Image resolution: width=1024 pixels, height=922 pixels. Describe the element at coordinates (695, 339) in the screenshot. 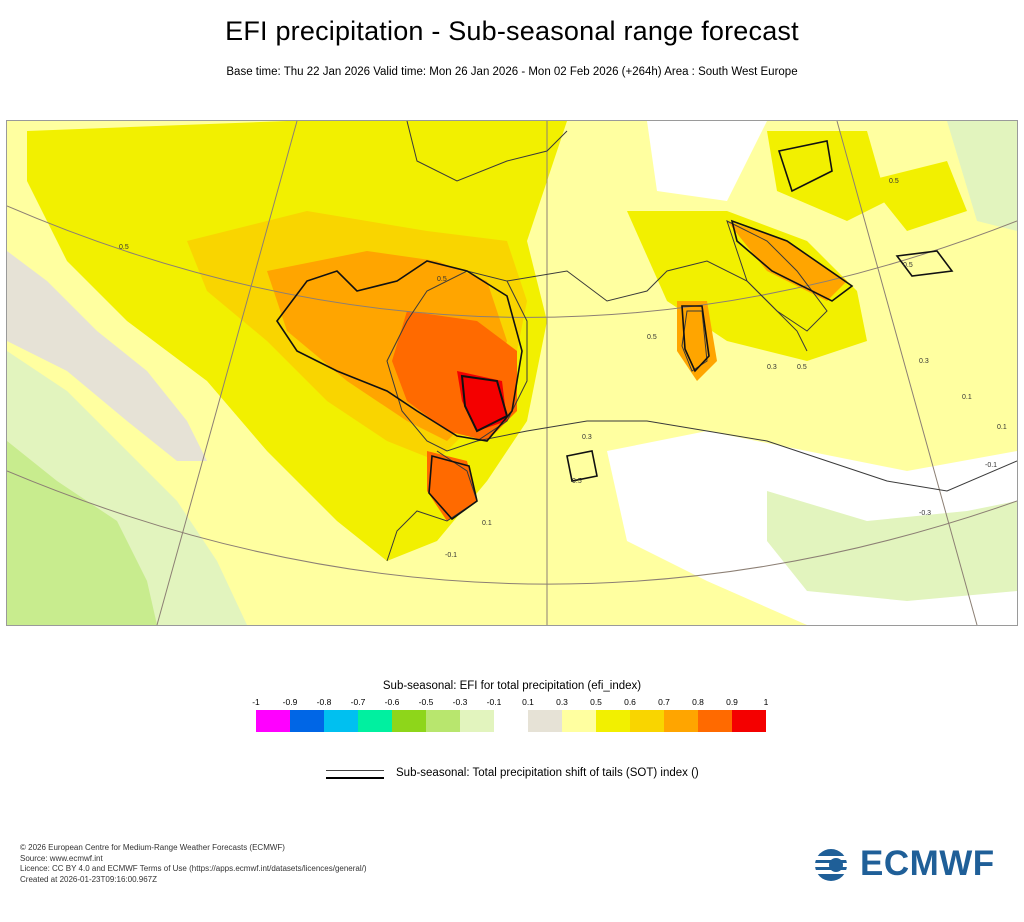

I see `sot-contour-sardinia` at that location.